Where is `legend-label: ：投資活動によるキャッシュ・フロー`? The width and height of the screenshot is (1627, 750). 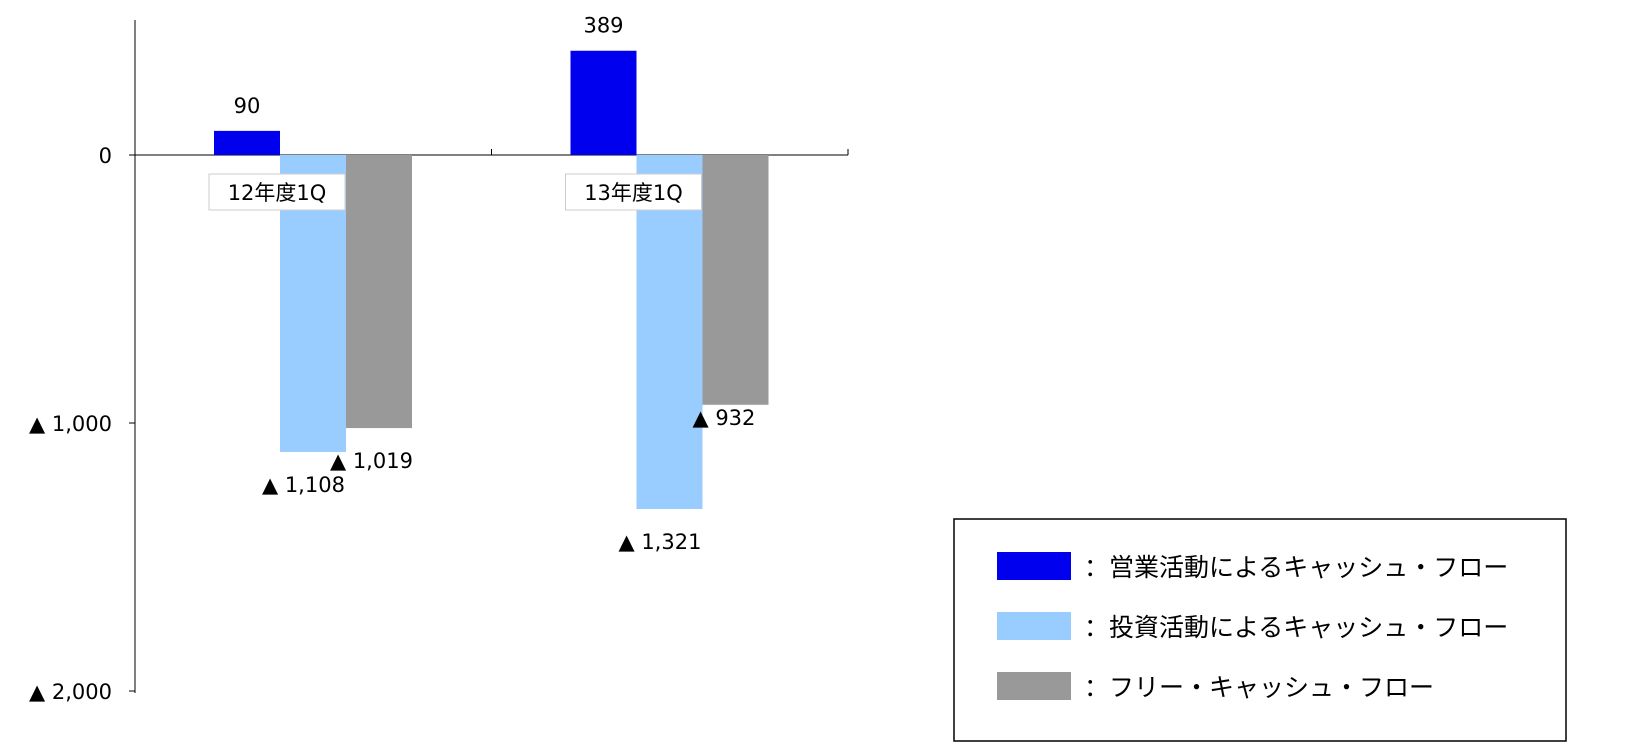
legend-label: ：投資活動によるキャッシュ・フロー is located at coordinates (1296, 627).